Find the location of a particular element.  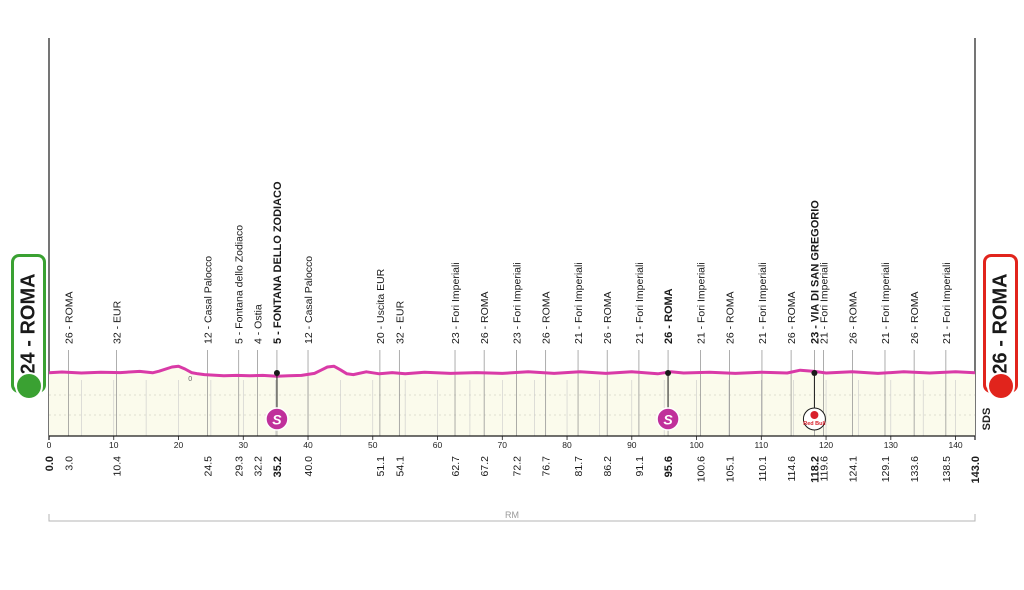

finish-cyclist-icon is located at coordinates (1000, 386).